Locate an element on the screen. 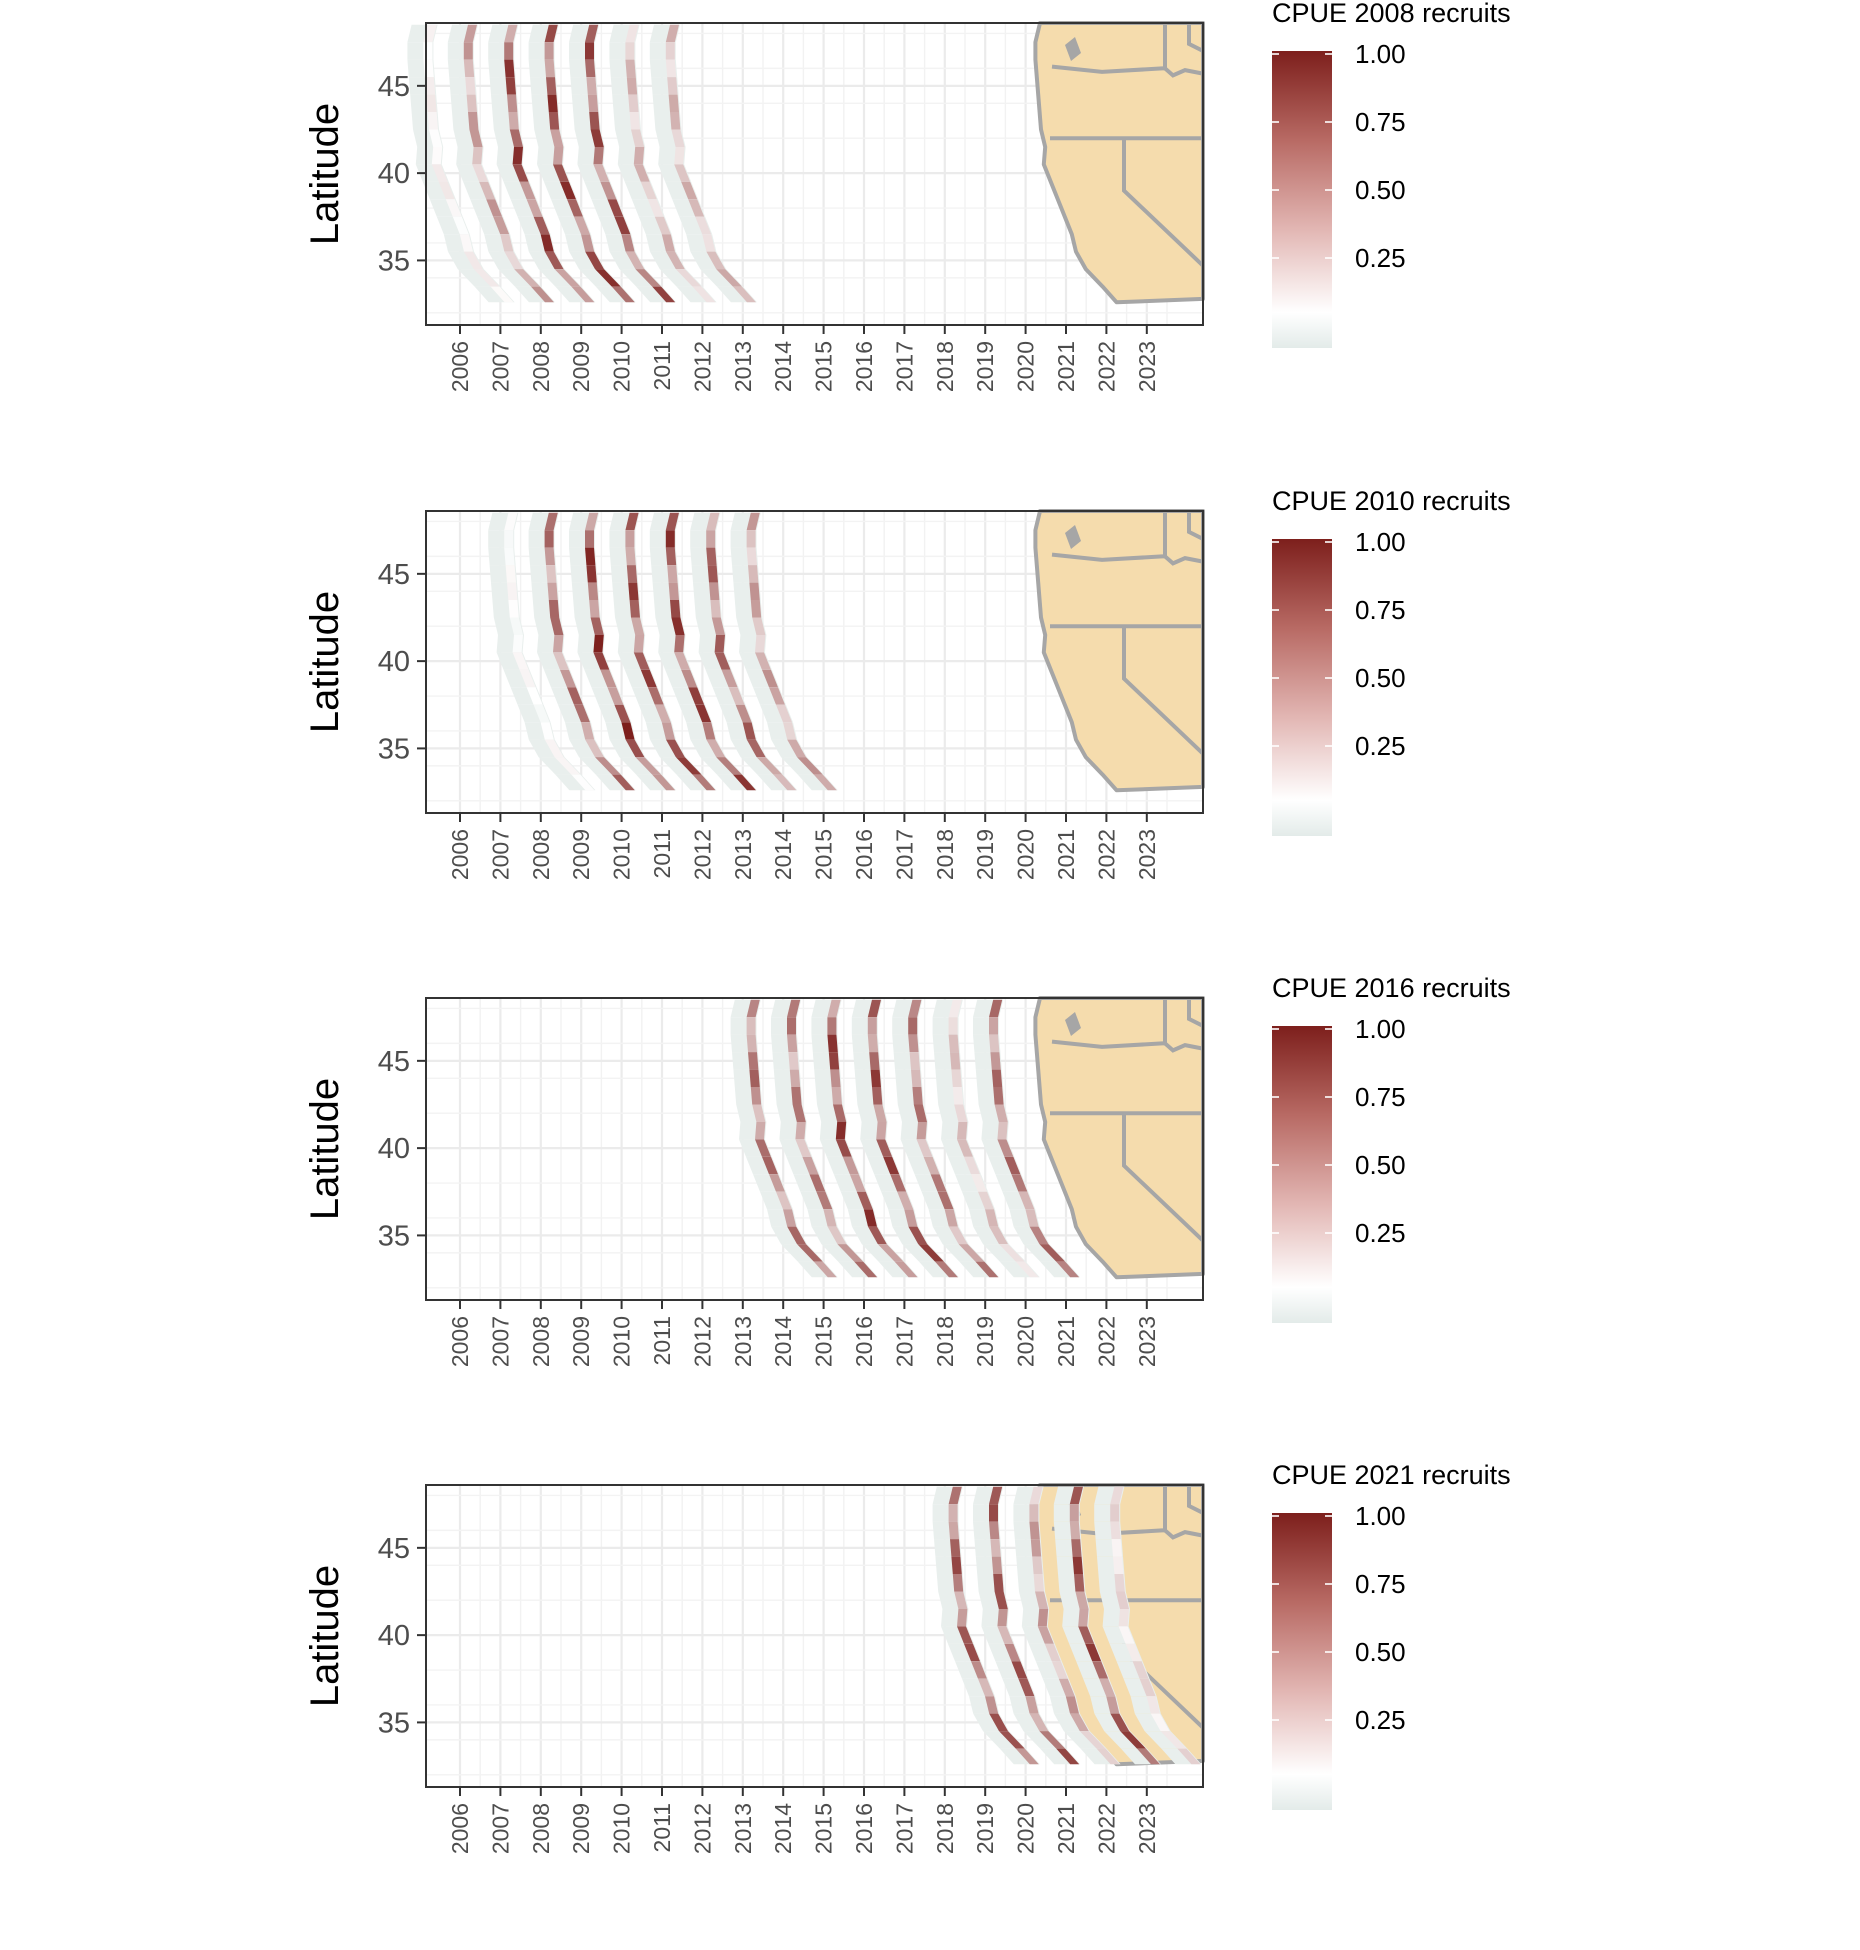 Image resolution: width=1860 pixels, height=1950 pixels. x-tick-label: 2007 is located at coordinates (500, 854).